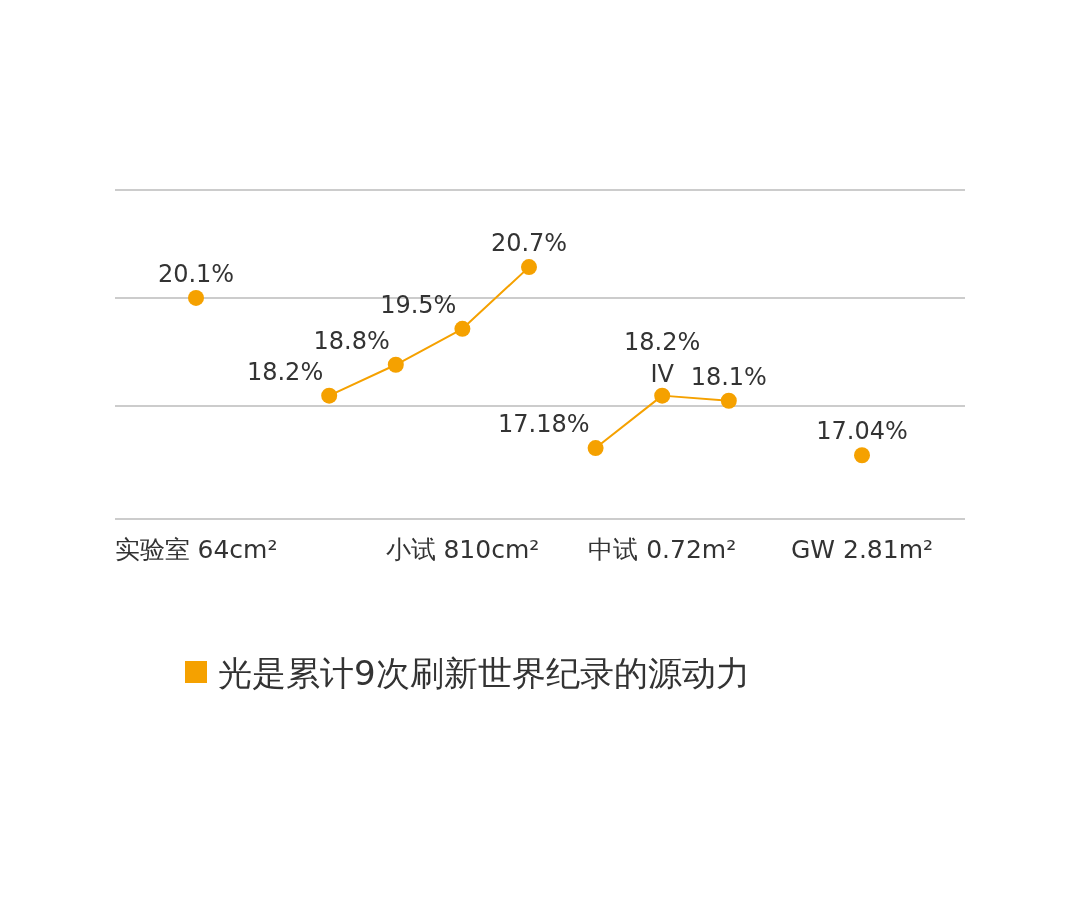 Image resolution: width=1080 pixels, height=900 pixels. I want to click on x-tick-label: 小试 810cm², so click(462, 549).